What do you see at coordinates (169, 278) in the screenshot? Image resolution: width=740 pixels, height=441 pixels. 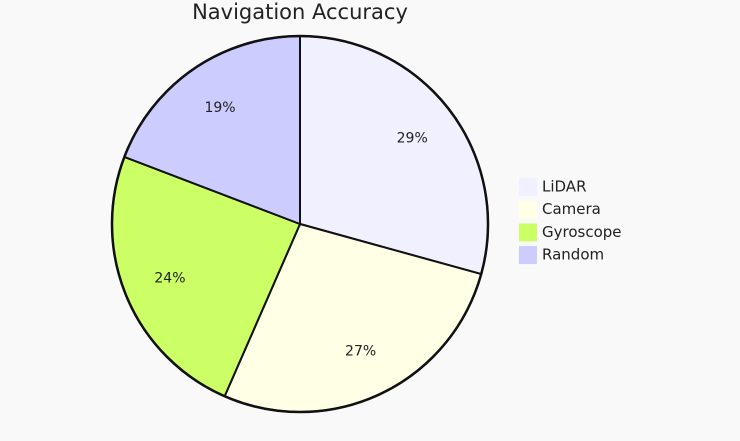 I see `slice-label: 24%` at bounding box center [169, 278].